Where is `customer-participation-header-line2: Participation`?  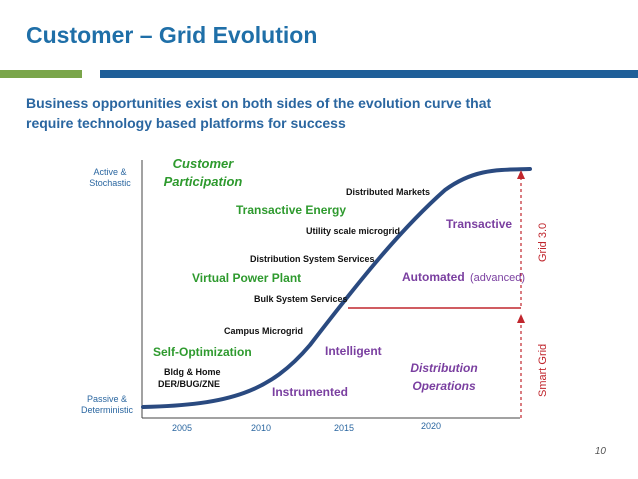 customer-participation-header-line2: Participation is located at coordinates (203, 181).